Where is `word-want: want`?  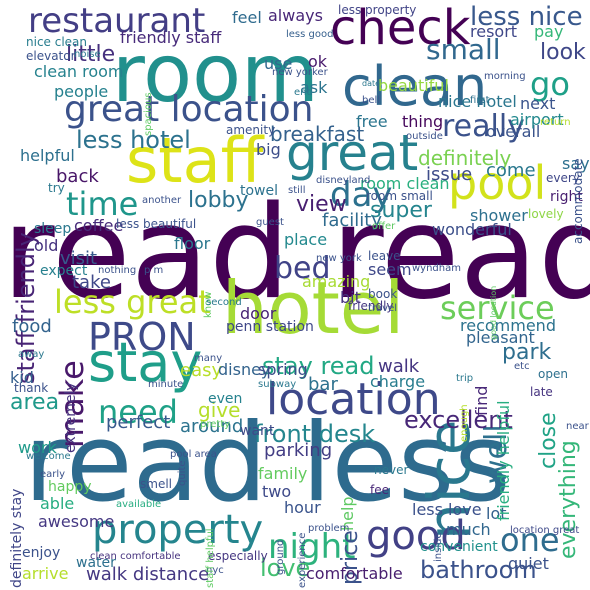
word-want: want is located at coordinates (257, 431).